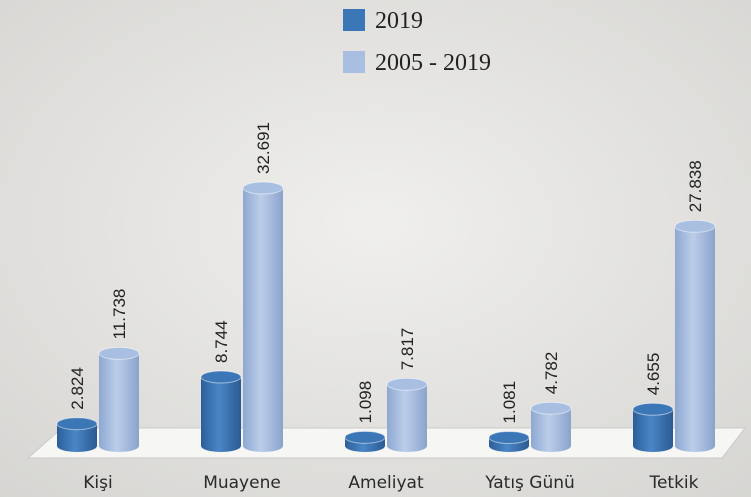  What do you see at coordinates (673, 483) in the screenshot?
I see `x-tick-label: Tetkik` at bounding box center [673, 483].